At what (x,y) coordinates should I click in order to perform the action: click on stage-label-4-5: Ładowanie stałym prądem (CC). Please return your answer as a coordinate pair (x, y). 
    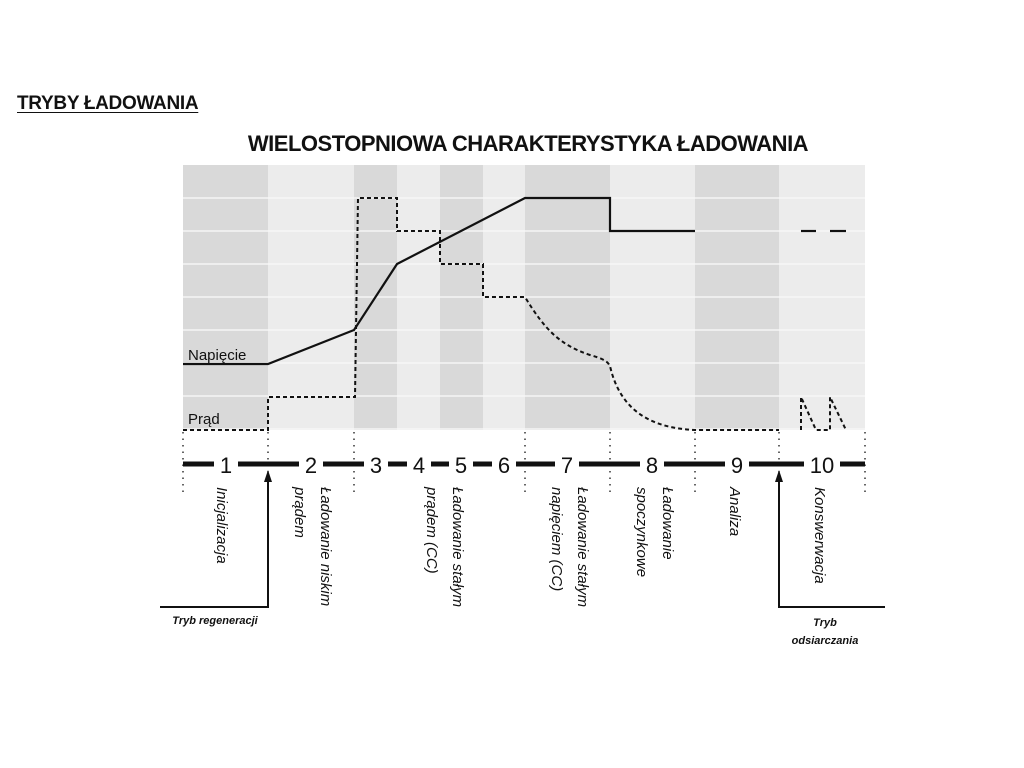
    Looking at the image, I should click on (444, 547).